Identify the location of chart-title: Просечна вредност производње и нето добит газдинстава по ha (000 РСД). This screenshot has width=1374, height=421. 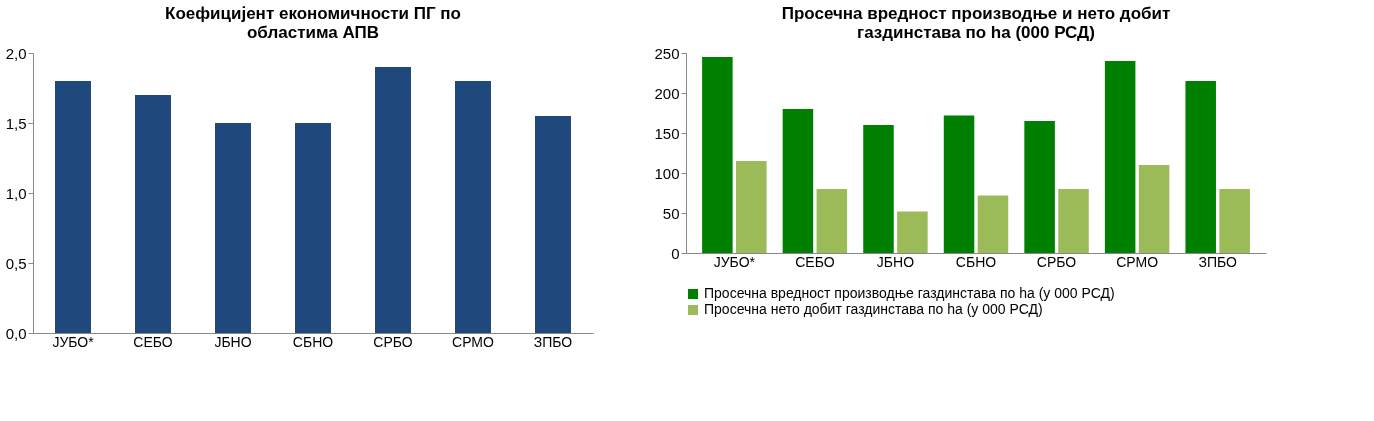
(976, 23).